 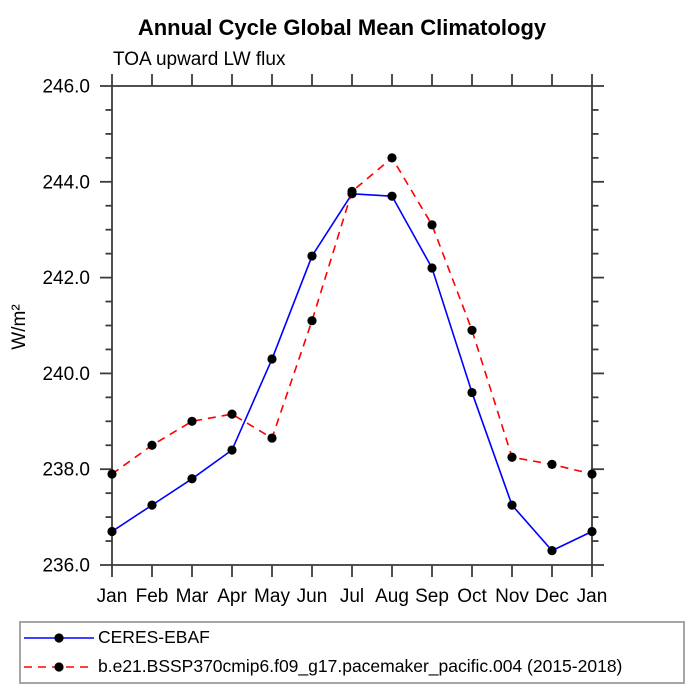 I want to click on y-tick-label: 238.0, so click(x=66, y=470).